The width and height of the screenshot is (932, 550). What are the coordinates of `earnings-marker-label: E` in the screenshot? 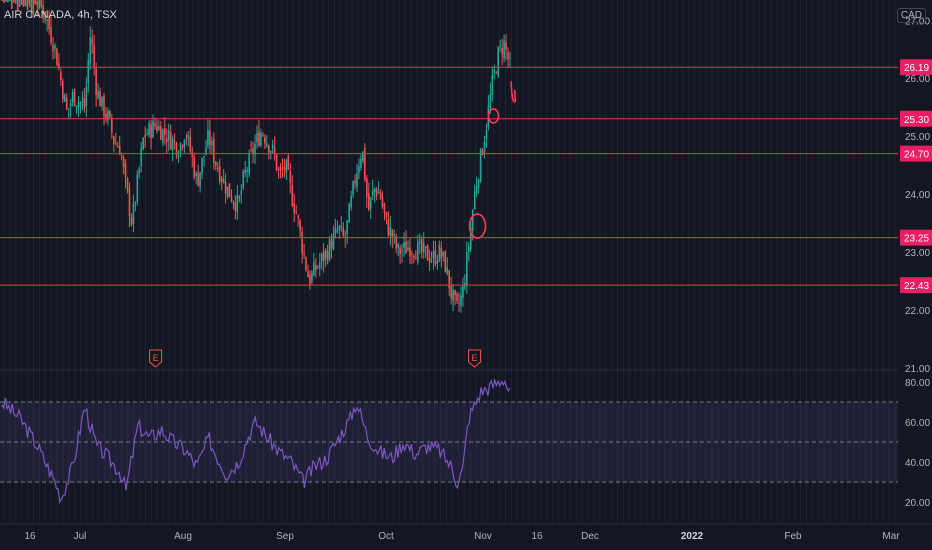 It's located at (475, 358).